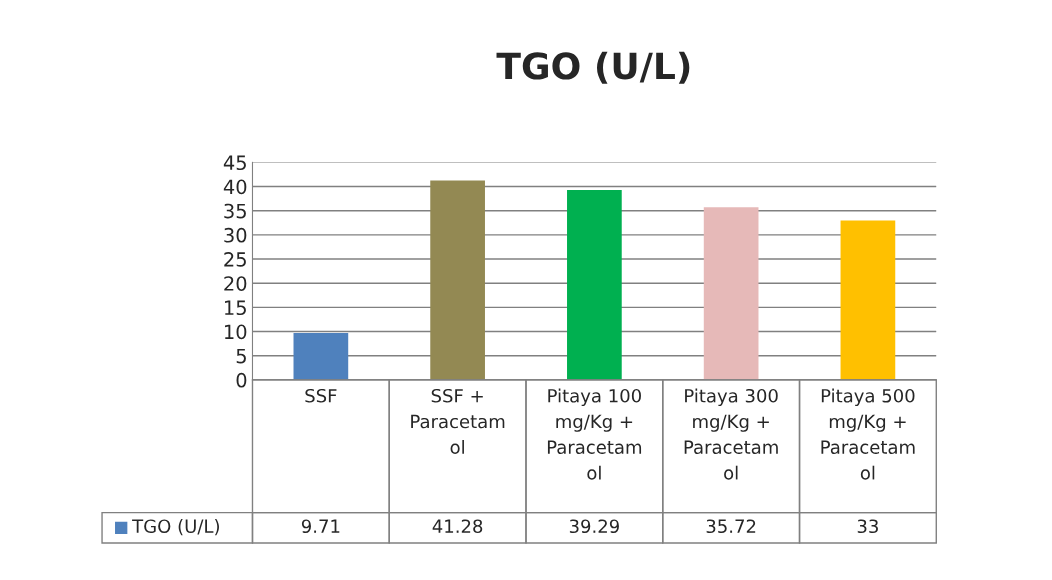 The height and width of the screenshot is (580, 1052). What do you see at coordinates (731, 526) in the screenshot?
I see `data-label: 35.72` at bounding box center [731, 526].